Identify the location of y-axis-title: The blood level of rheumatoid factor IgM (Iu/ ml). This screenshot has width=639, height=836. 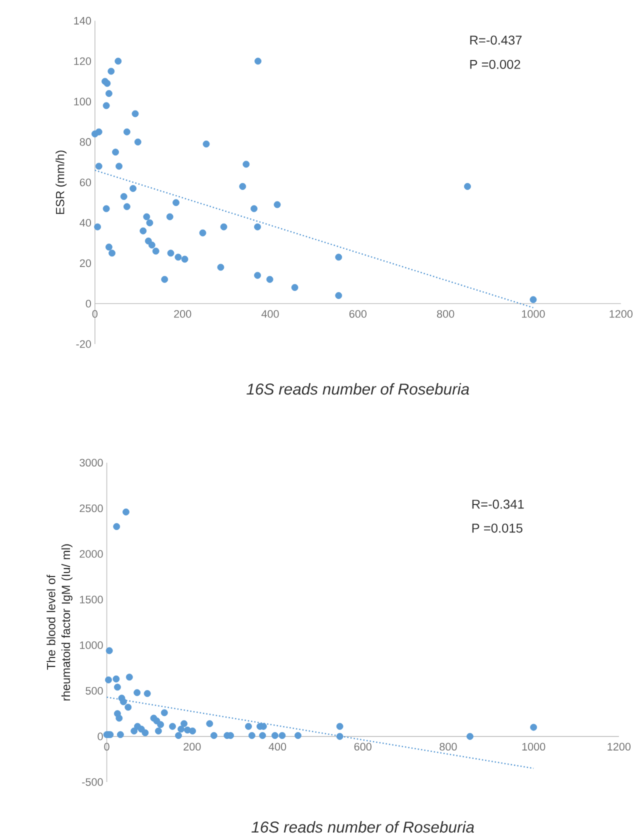
(59, 622).